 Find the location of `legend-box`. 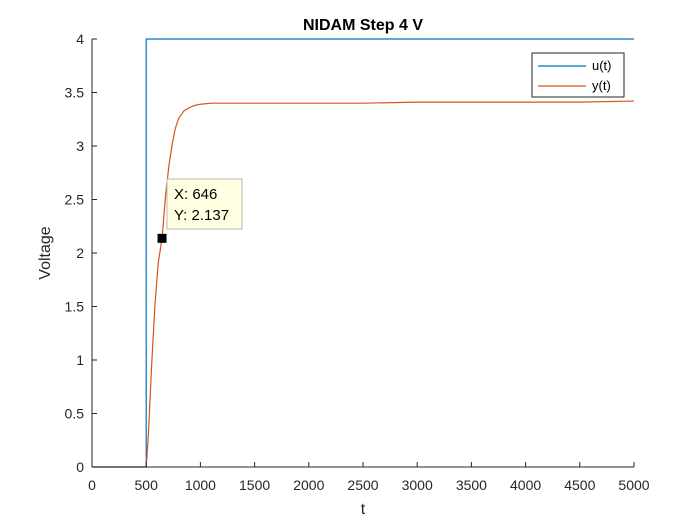

legend-box is located at coordinates (578, 75).